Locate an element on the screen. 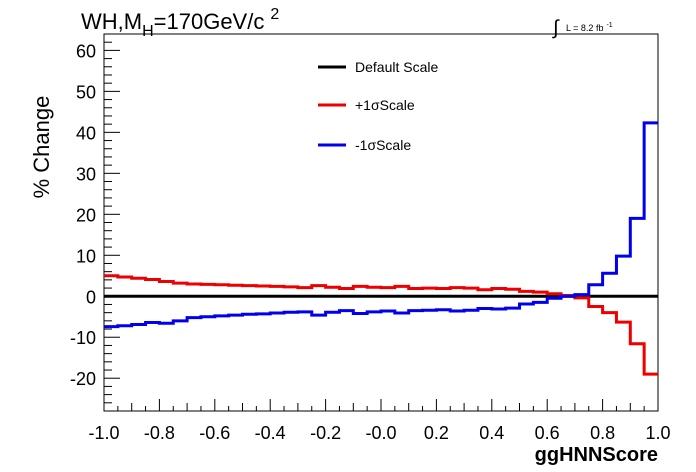 This screenshot has height=472, width=696. y-tick-label: 10 is located at coordinates (86, 256).